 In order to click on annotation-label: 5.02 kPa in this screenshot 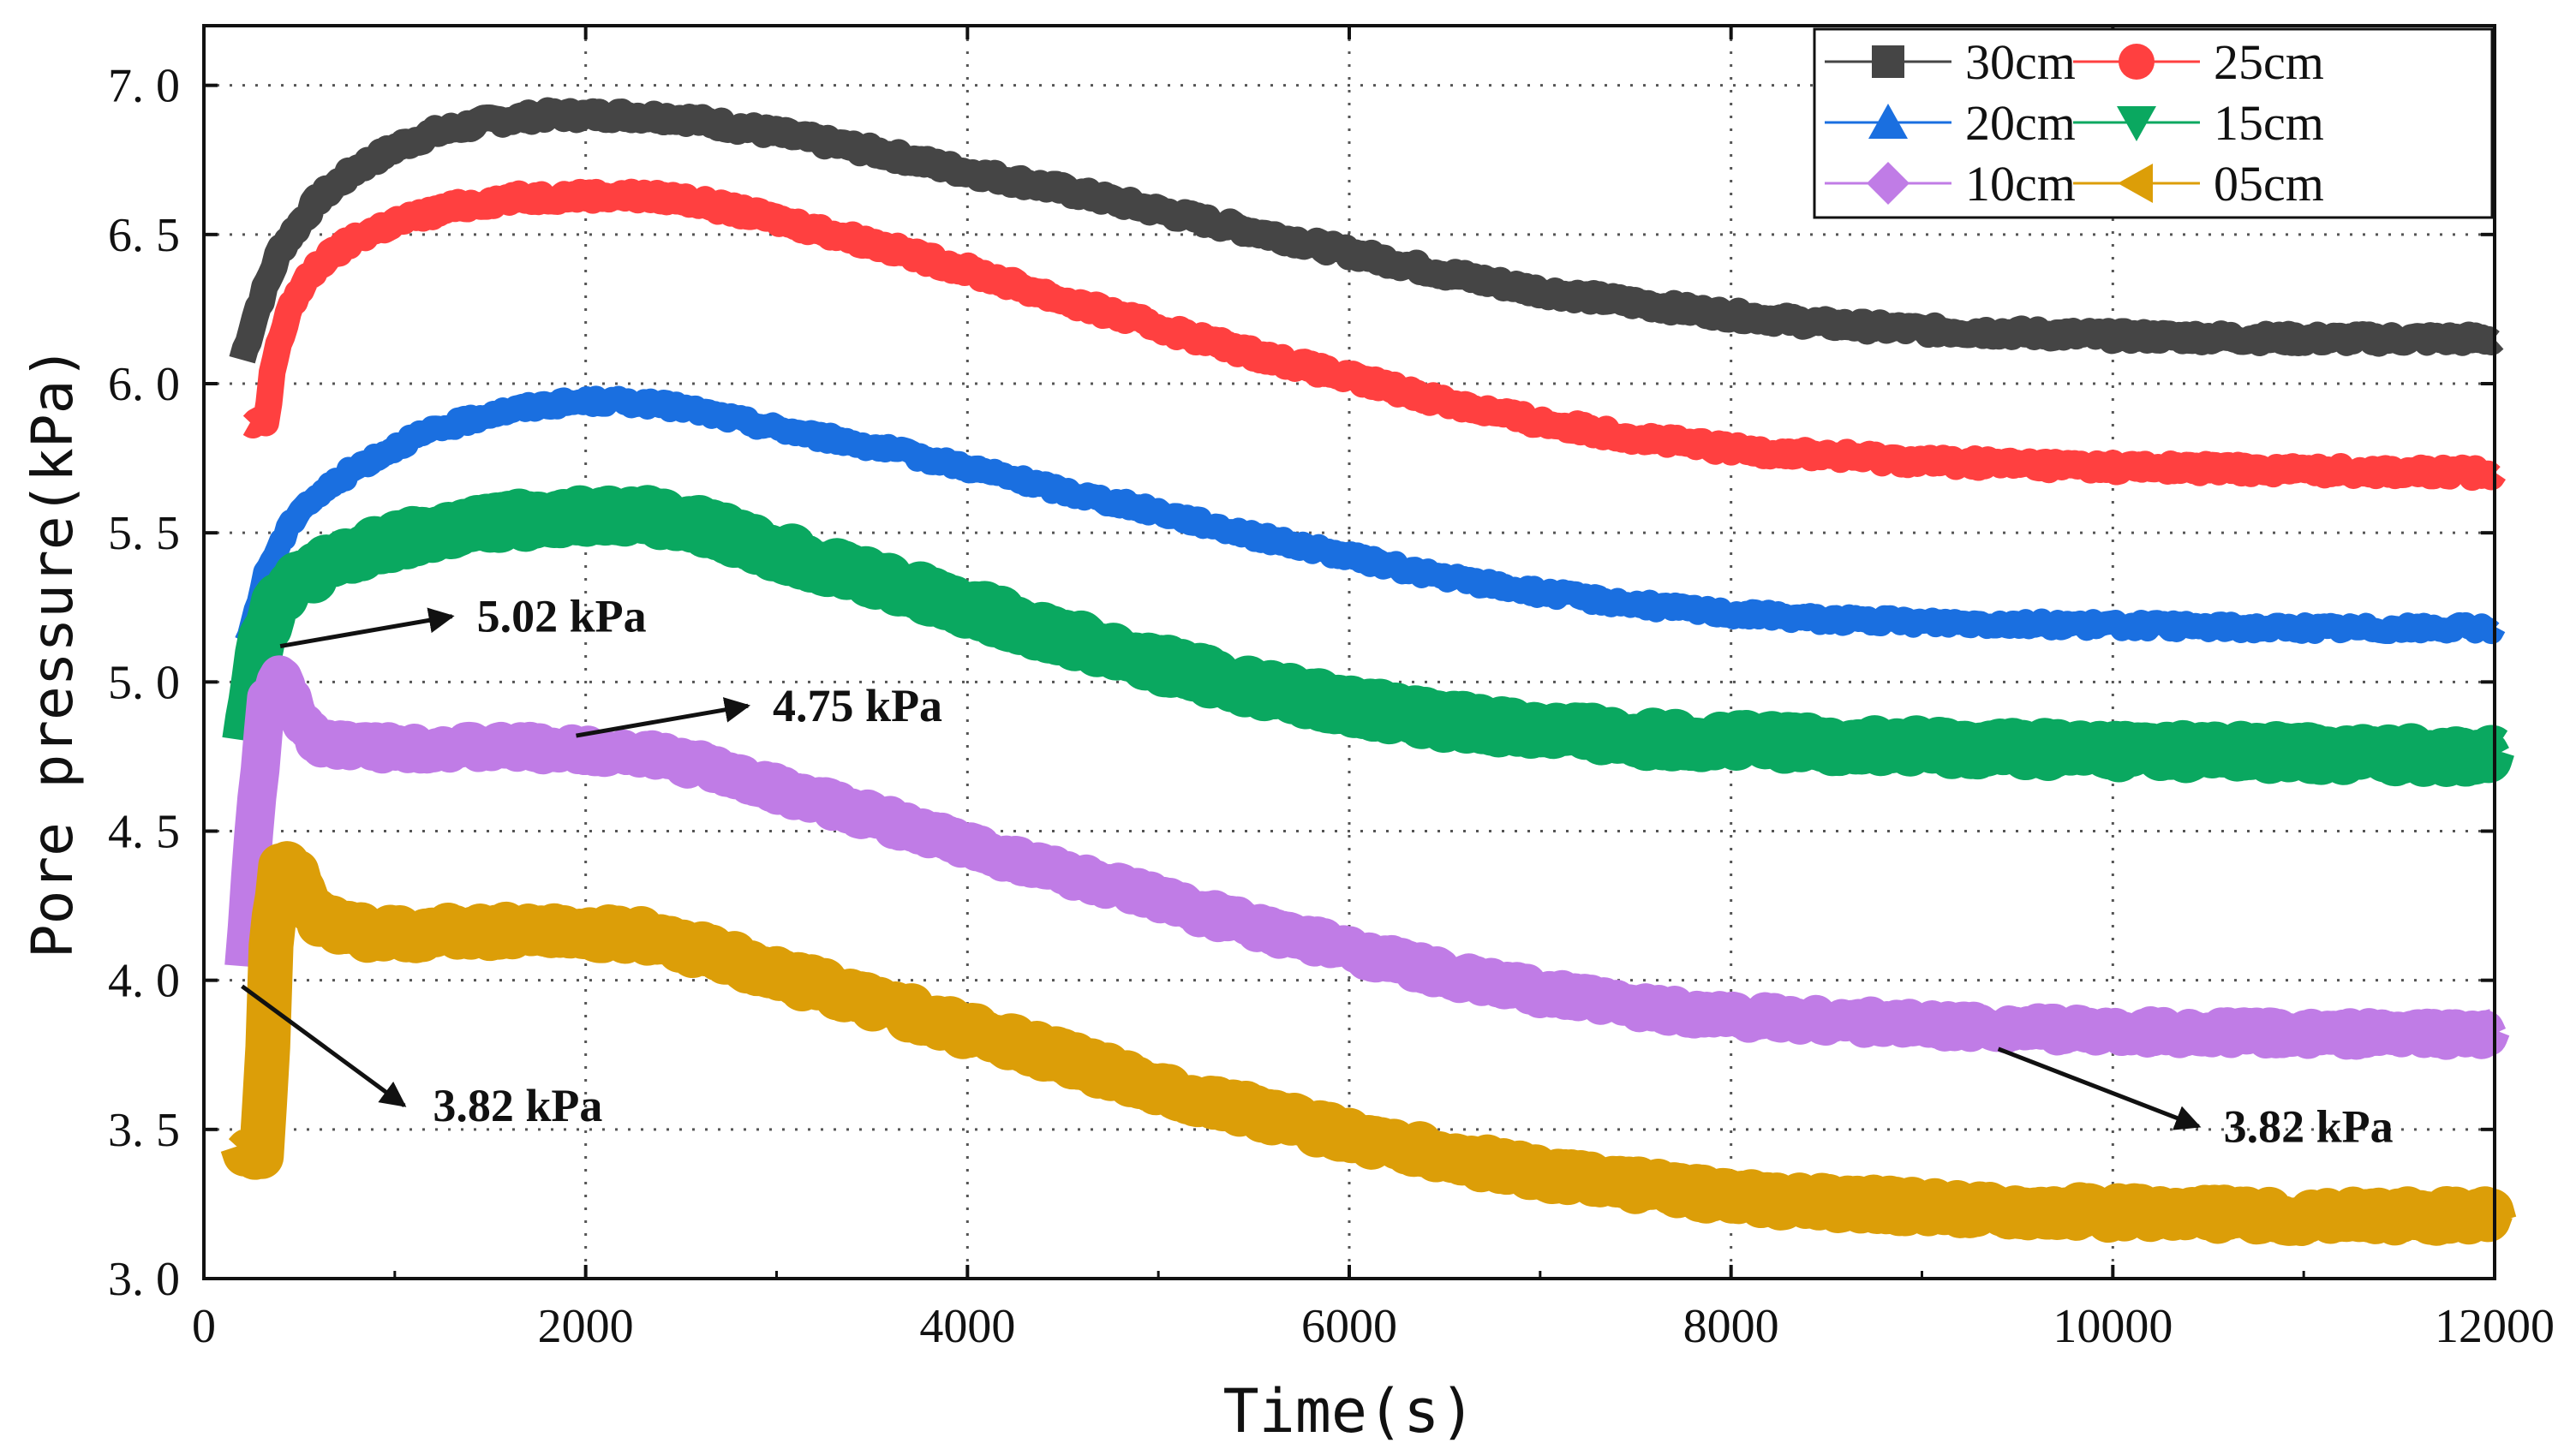, I will do `click(562, 616)`.